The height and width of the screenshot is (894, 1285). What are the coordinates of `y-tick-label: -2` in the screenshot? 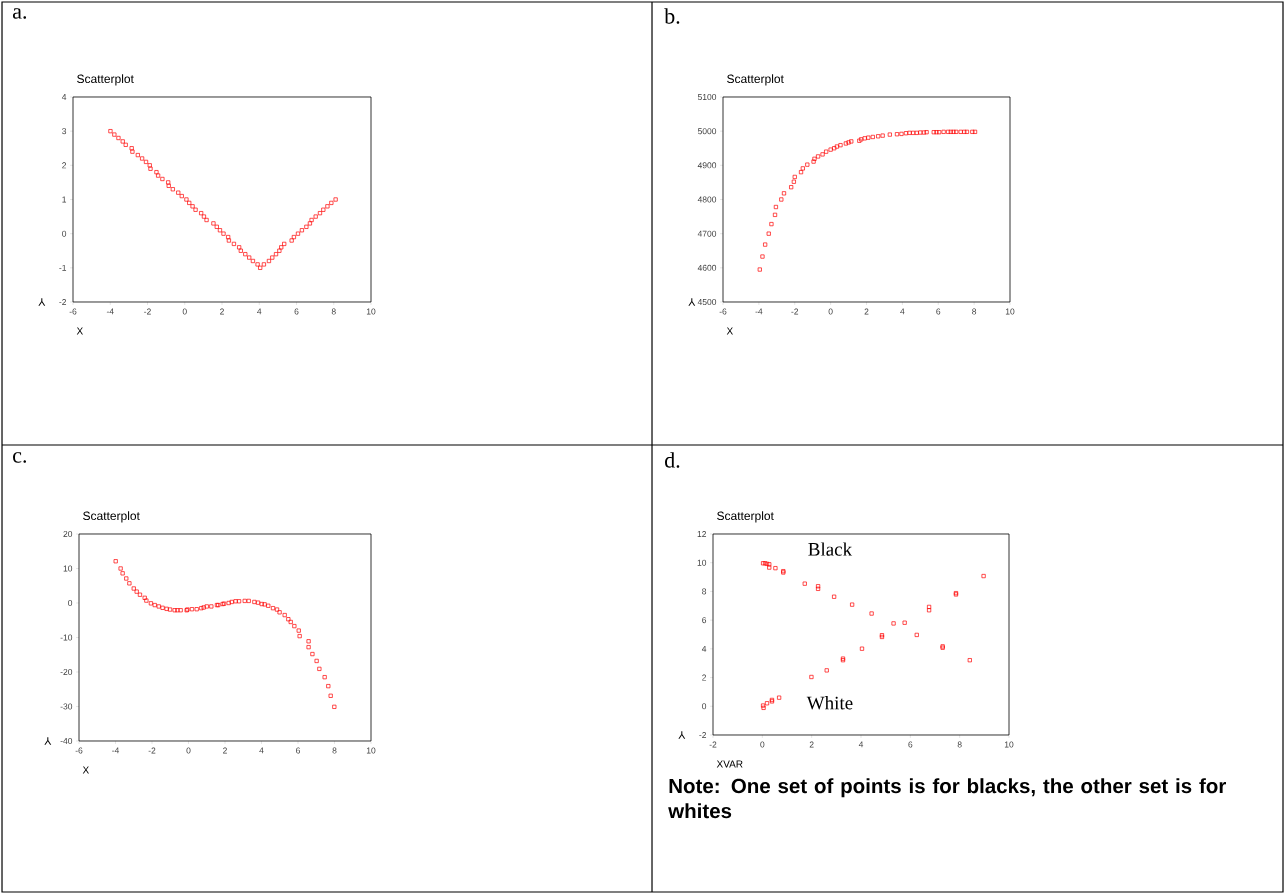 It's located at (63, 302).